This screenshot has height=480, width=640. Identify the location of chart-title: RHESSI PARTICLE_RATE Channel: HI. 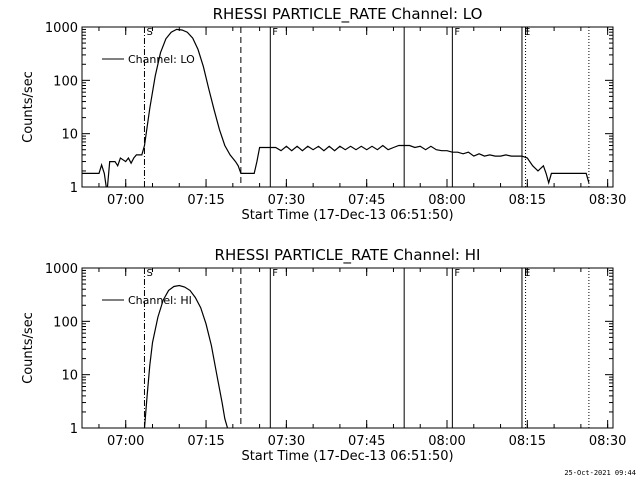
(348, 255).